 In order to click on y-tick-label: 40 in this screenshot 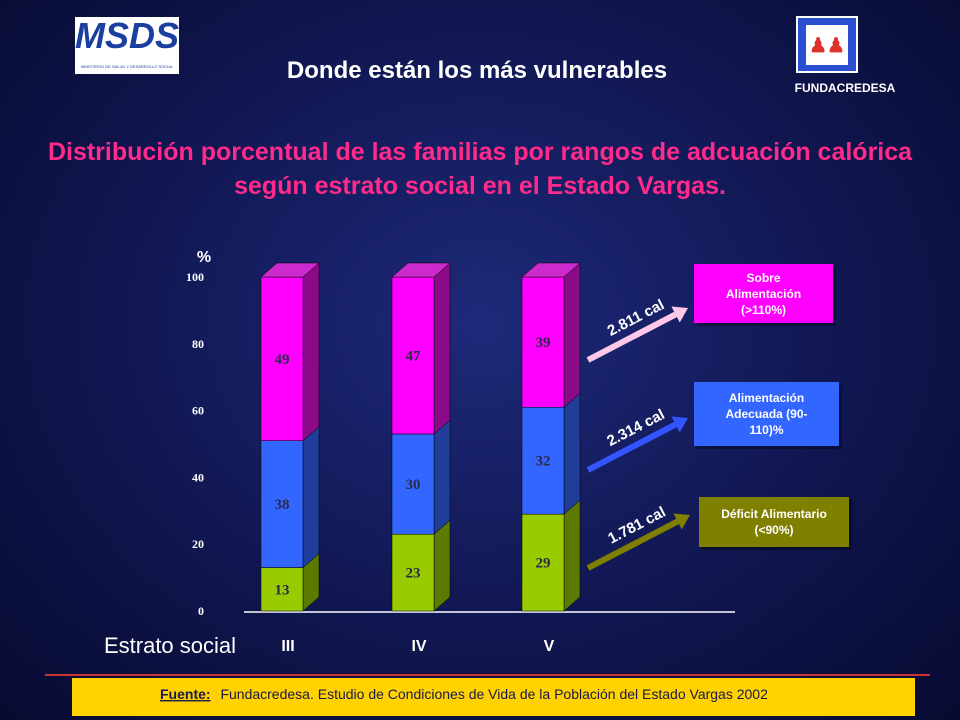, I will do `click(198, 477)`.